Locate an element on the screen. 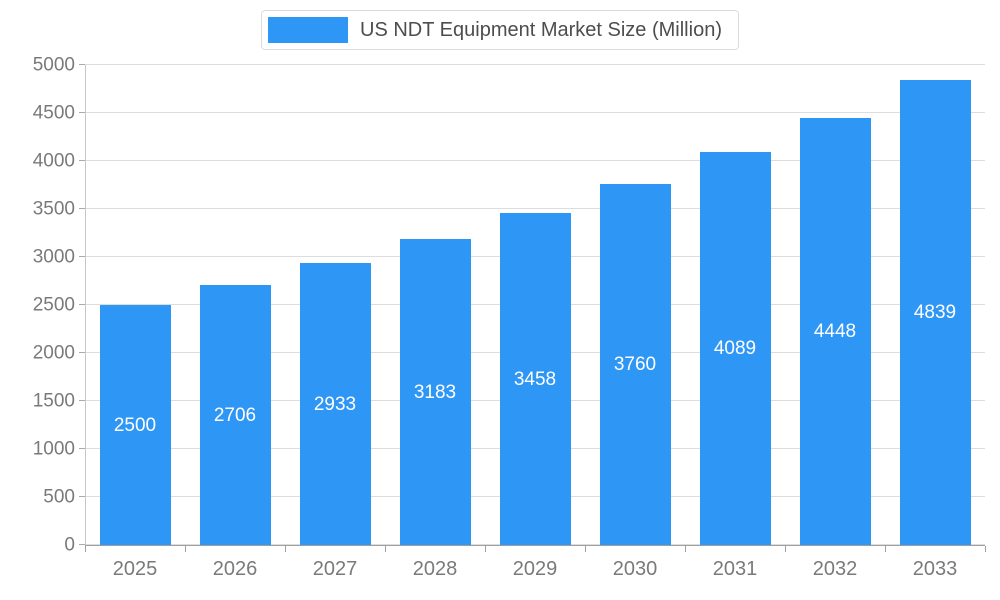  bar-value-label: 4089 is located at coordinates (735, 349).